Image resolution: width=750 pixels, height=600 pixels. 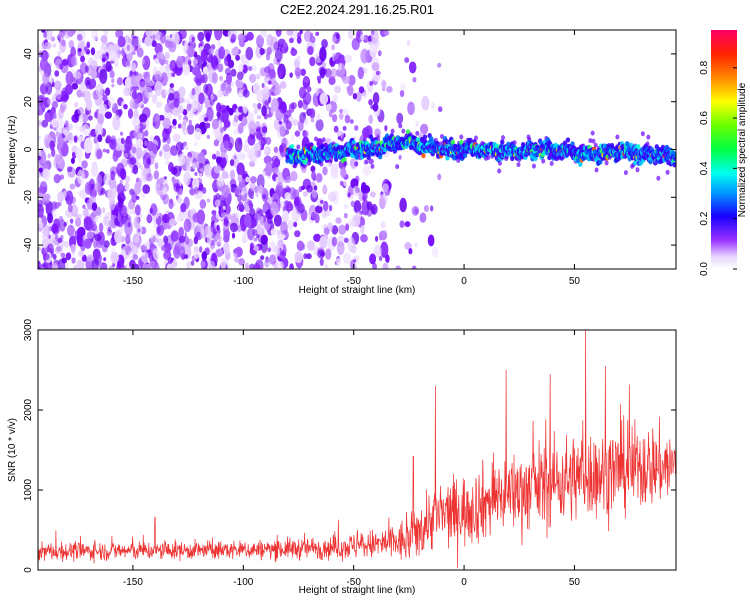 What do you see at coordinates (28, 329) in the screenshot?
I see `y-tick-label: 3000` at bounding box center [28, 329].